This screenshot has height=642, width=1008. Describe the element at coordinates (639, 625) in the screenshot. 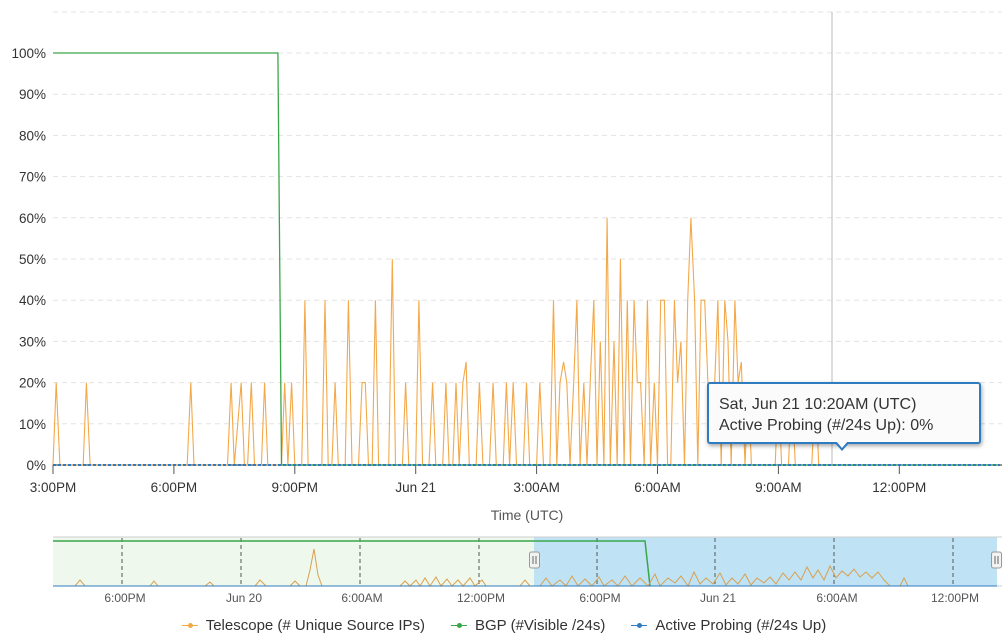

I see `legend-active-probing-symbol` at that location.